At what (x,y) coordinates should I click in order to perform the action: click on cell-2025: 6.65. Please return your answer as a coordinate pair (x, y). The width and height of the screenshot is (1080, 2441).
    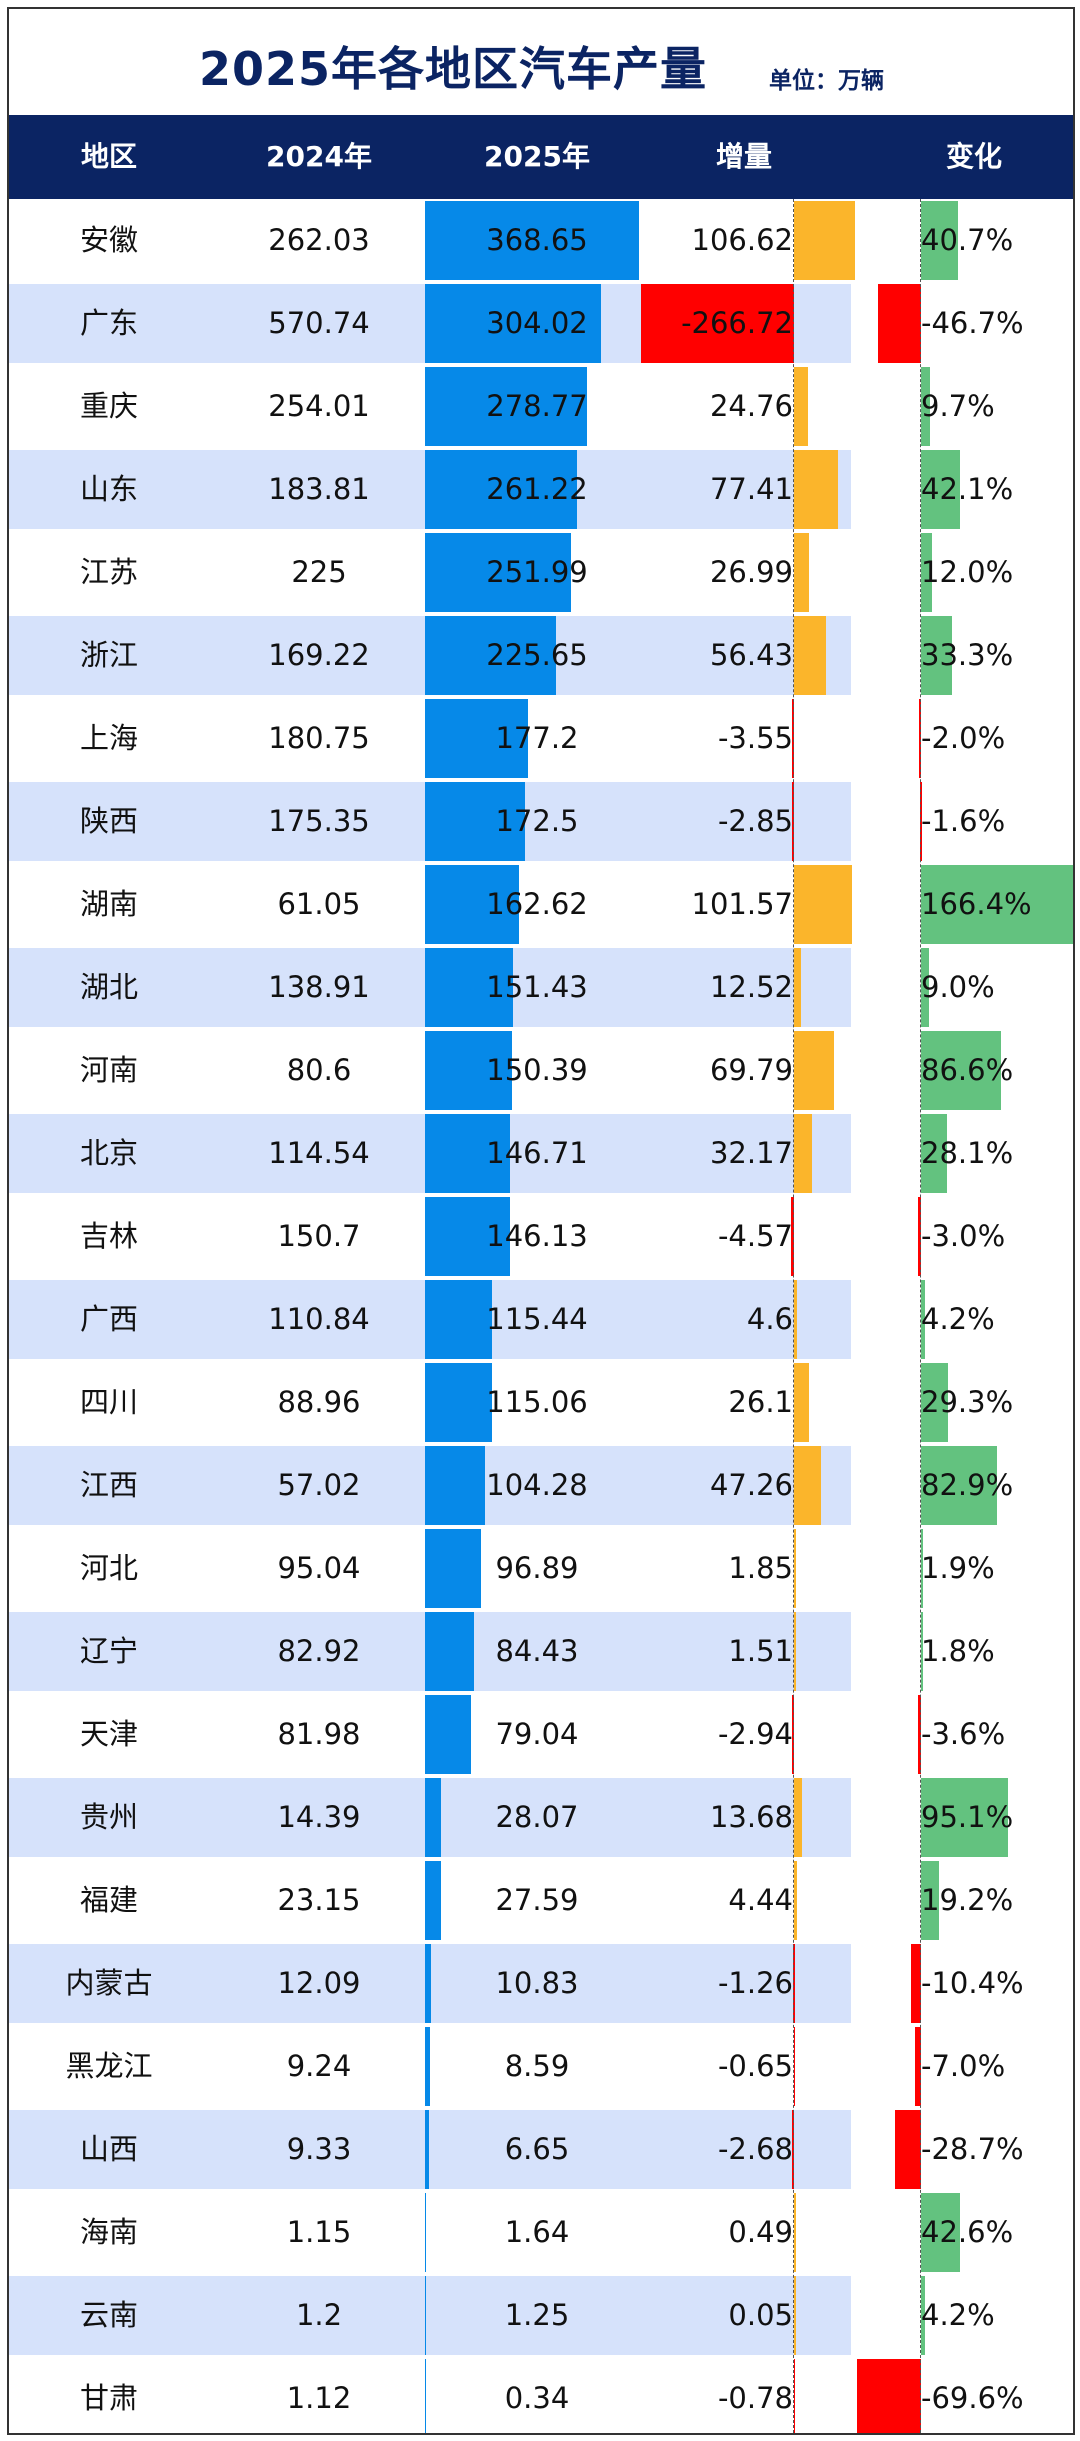
    Looking at the image, I should click on (537, 2149).